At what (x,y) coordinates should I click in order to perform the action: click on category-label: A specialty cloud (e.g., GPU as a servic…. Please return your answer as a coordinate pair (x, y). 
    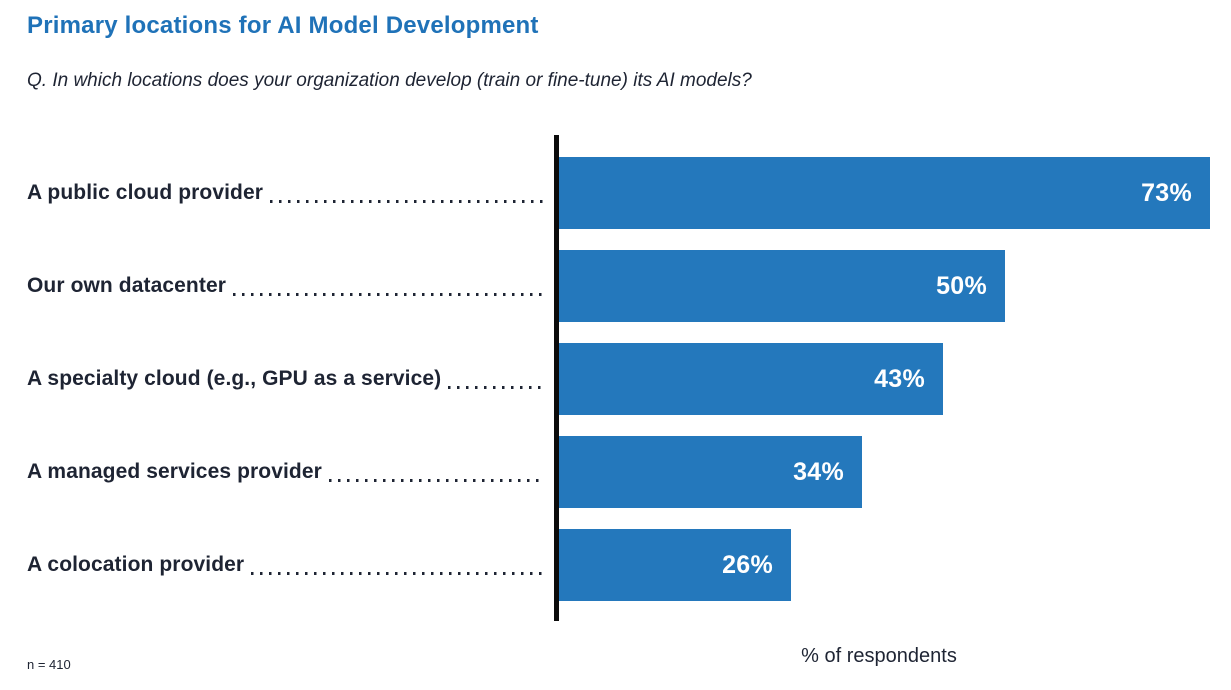
    Looking at the image, I should click on (234, 378).